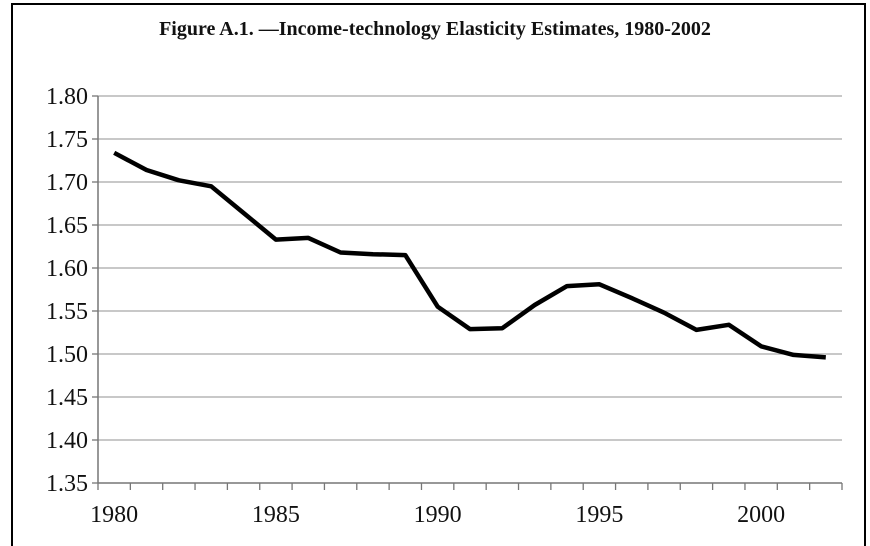 This screenshot has height=546, width=870. Describe the element at coordinates (276, 515) in the screenshot. I see `x-tick-label: 1985` at that location.